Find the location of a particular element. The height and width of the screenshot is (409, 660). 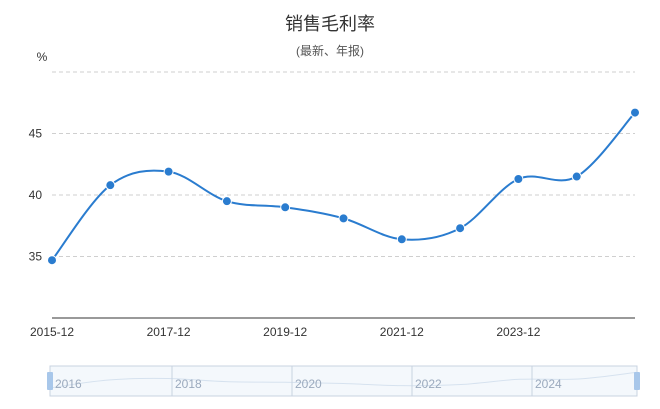

data-zoom-label: 2018 is located at coordinates (188, 384).